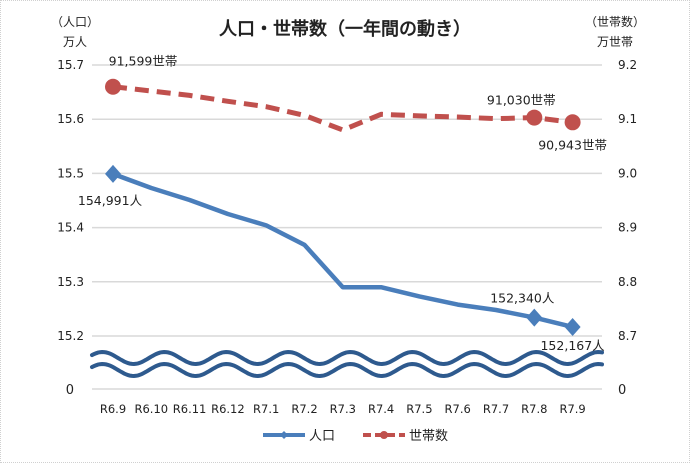 The height and width of the screenshot is (463, 690). Describe the element at coordinates (627, 282) in the screenshot. I see `right-tick-label: 8.8` at that location.